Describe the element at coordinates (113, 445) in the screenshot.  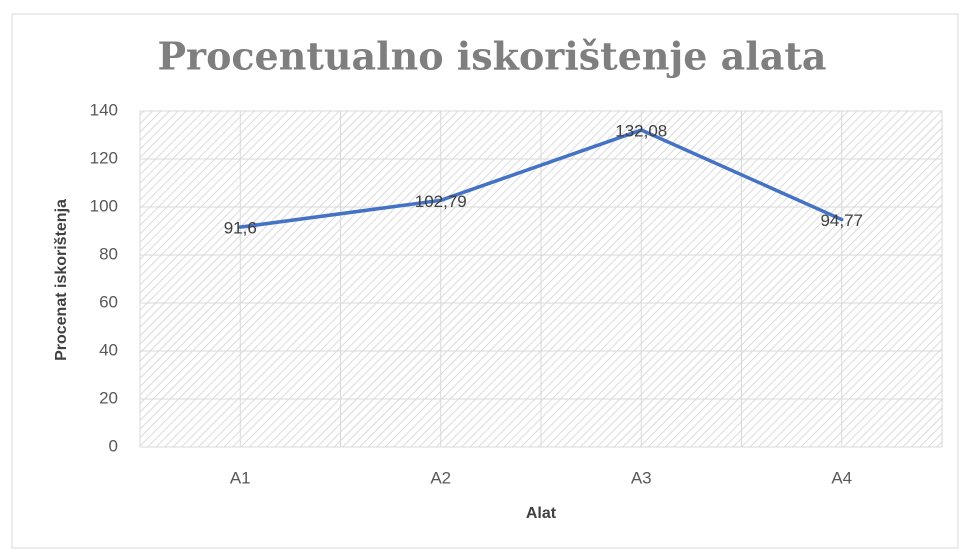
I see `y-tick-label: 0` at that location.